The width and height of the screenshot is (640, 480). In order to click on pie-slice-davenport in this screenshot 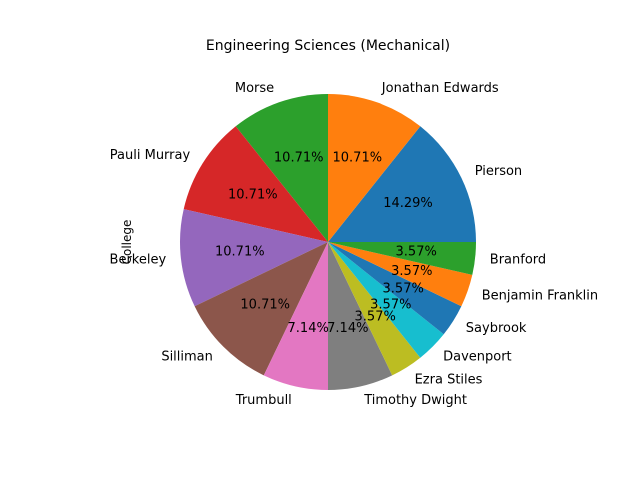, I will do `click(386, 300)`.